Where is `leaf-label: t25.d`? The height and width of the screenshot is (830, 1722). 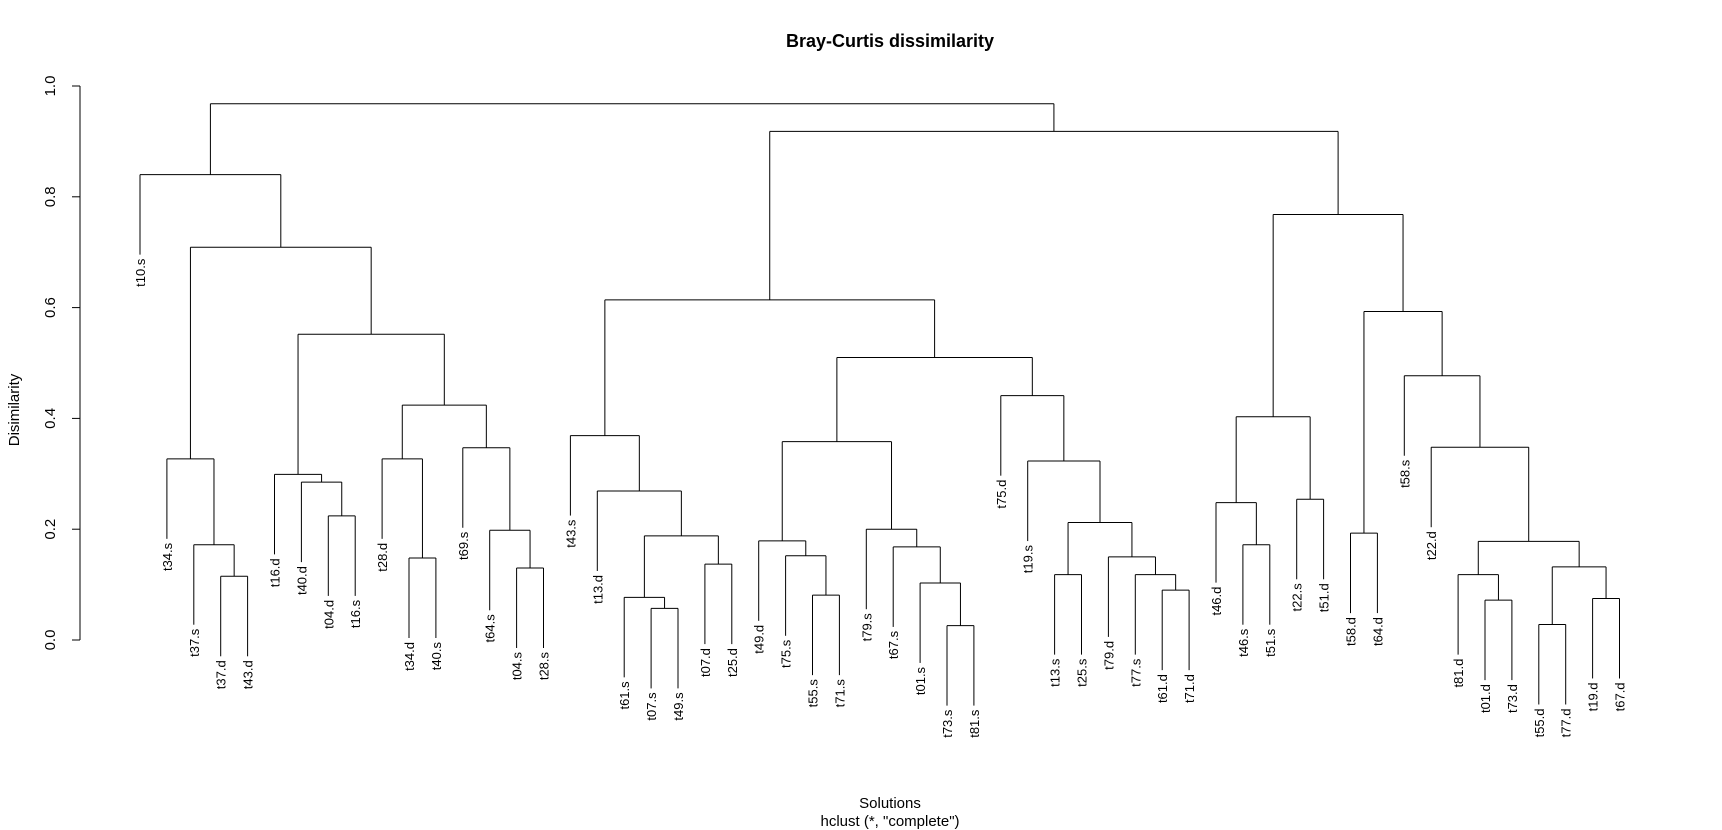 leaf-label: t25.d is located at coordinates (732, 662).